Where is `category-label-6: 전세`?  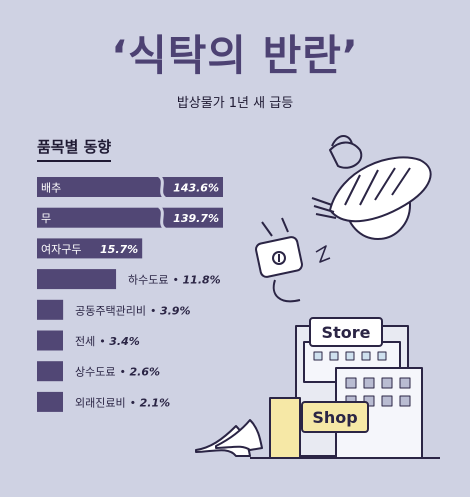
category-label-6: 전세 is located at coordinates (85, 341).